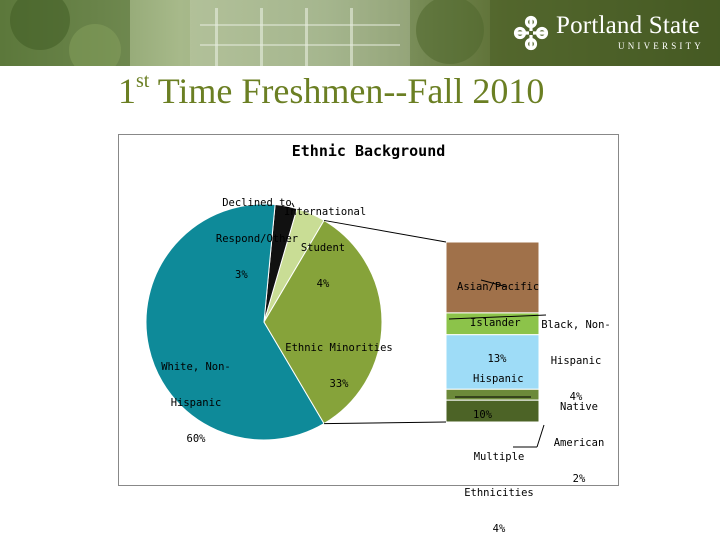 This screenshot has height=559, width=720. I want to click on label-multiple: Multiple Ethnicities 4%, so click(499, 493).